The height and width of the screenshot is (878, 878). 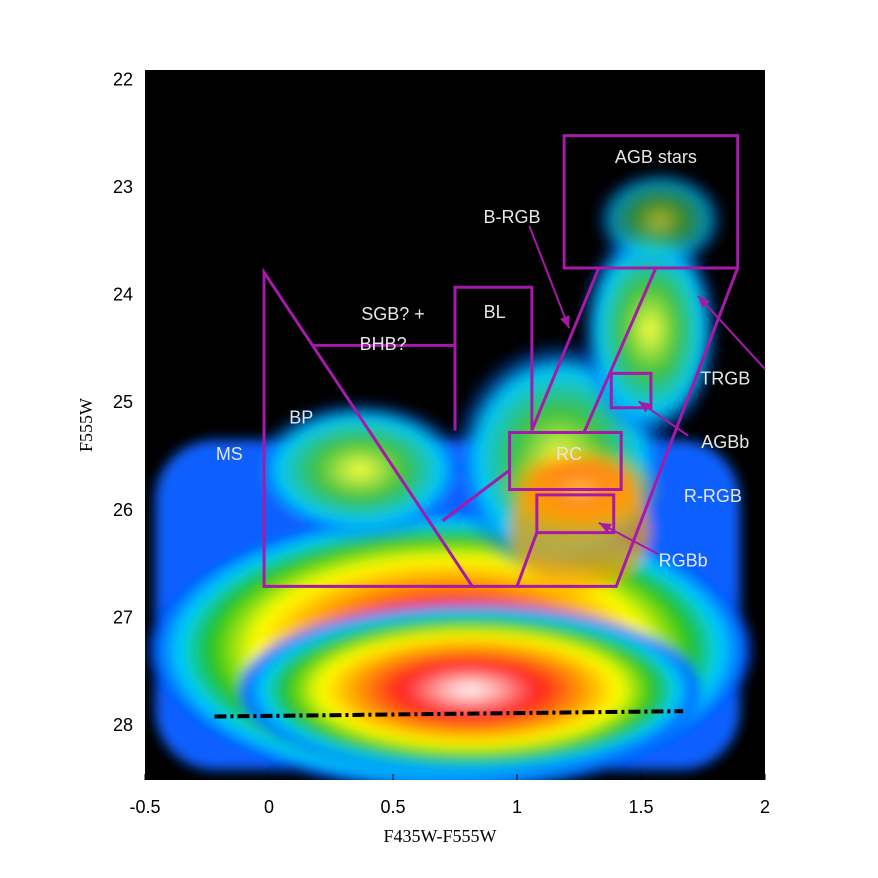 What do you see at coordinates (725, 442) in the screenshot?
I see `region-label: AGBb` at bounding box center [725, 442].